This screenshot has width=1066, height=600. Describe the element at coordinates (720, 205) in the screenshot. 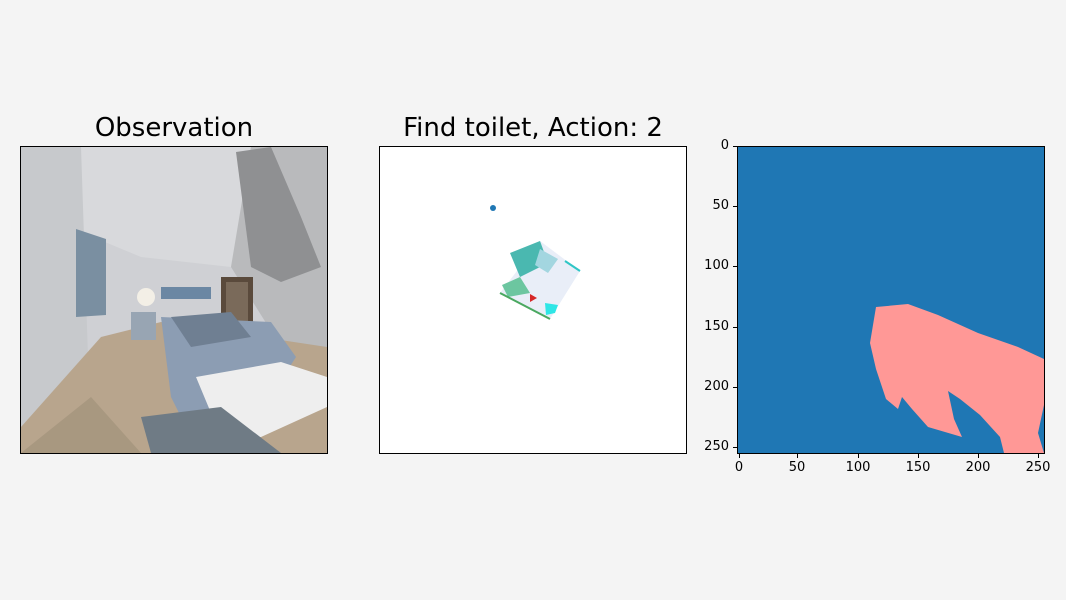

I see `y-tick-label: 50` at that location.